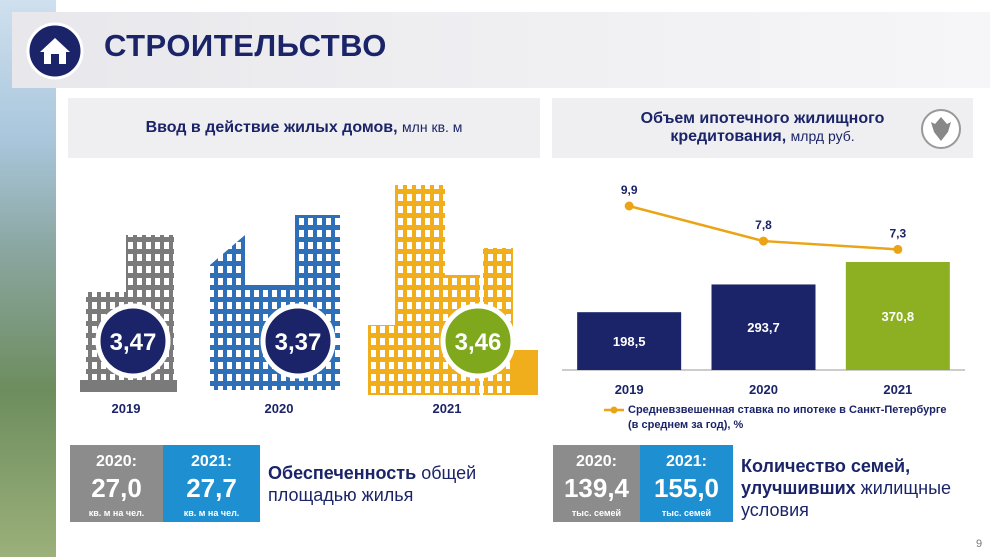  Describe the element at coordinates (55, 51) in the screenshot. I see `home-icon` at that location.